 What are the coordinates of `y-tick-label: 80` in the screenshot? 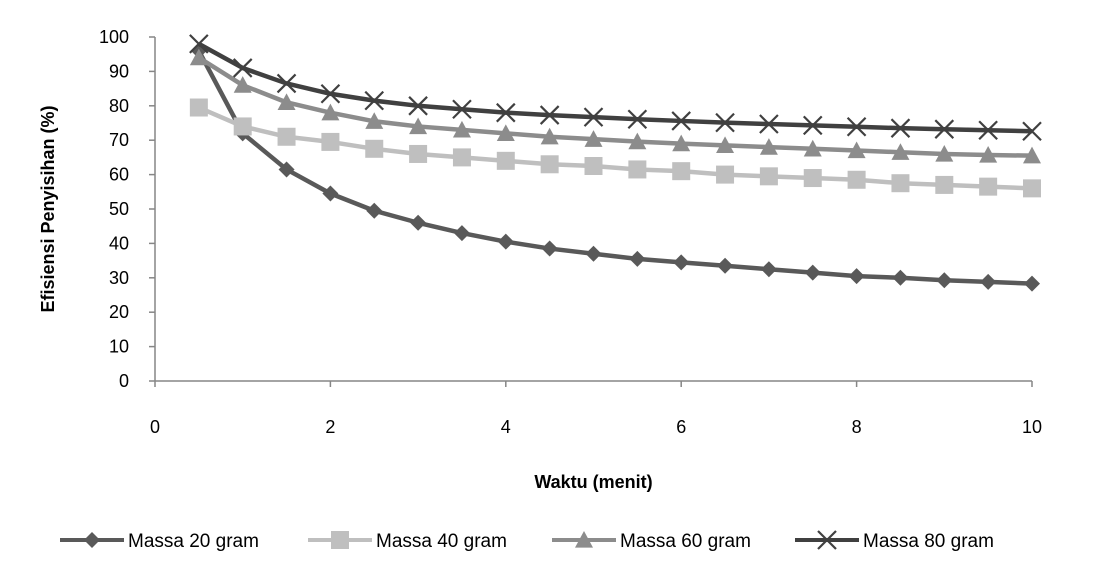 It's located at (119, 106).